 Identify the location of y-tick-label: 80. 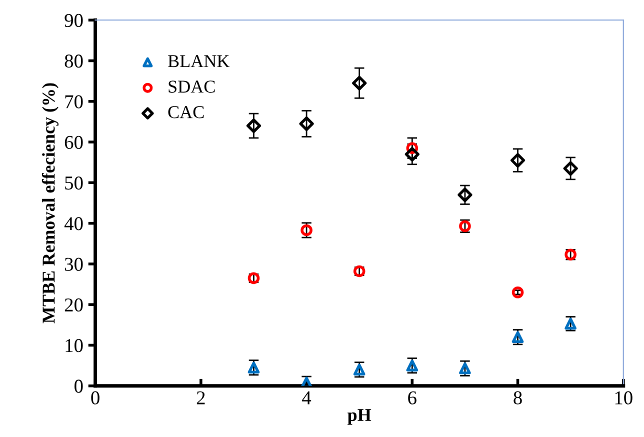
(73, 61).